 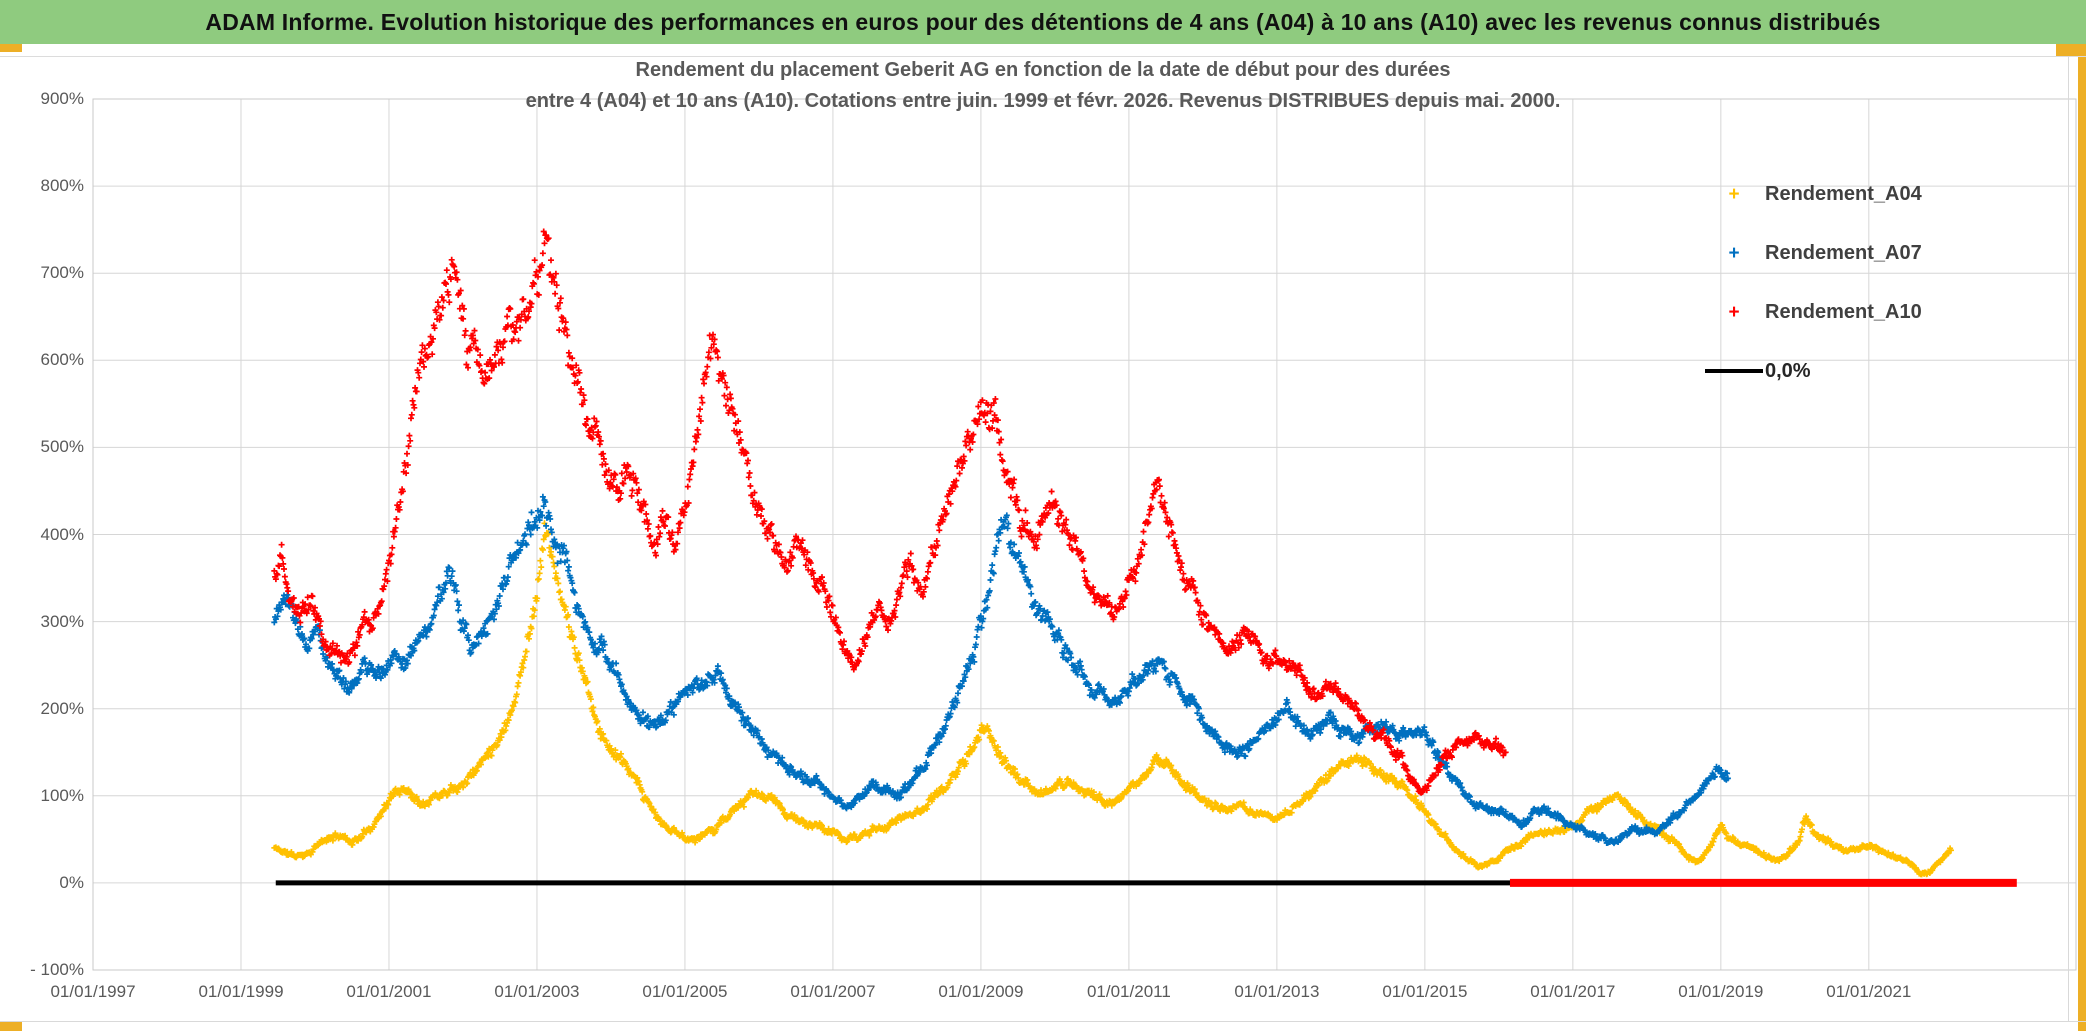 What do you see at coordinates (1043, 56) in the screenshot?
I see `header-separator-line` at bounding box center [1043, 56].